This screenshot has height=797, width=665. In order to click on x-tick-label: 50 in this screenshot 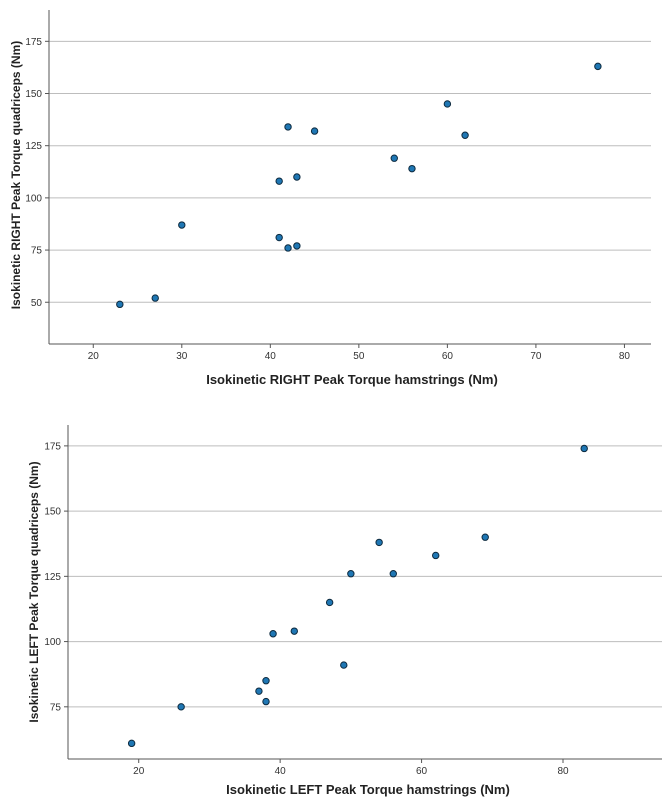, I will do `click(359, 356)`.